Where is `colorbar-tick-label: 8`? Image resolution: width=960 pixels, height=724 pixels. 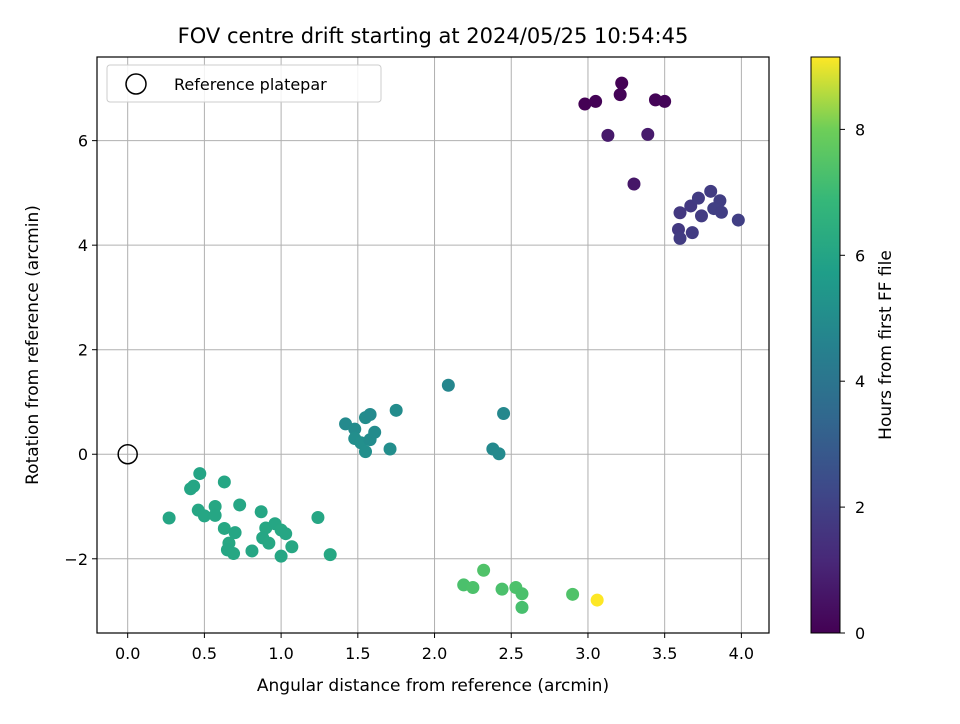
colorbar-tick-label: 8 is located at coordinates (860, 129).